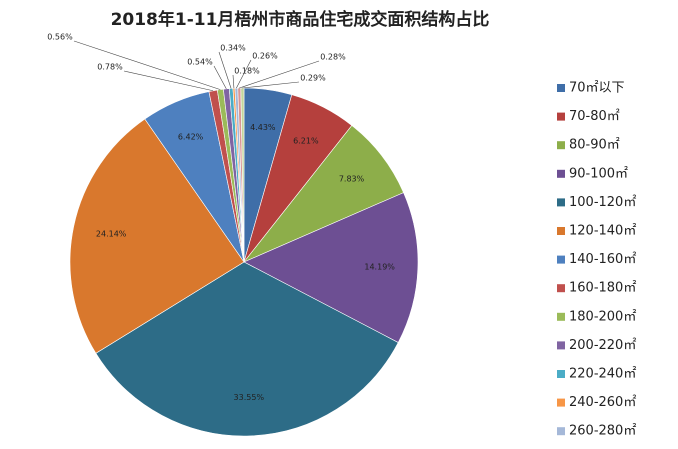 The height and width of the screenshot is (449, 678). I want to click on legend-label: 200-220㎡, so click(602, 345).